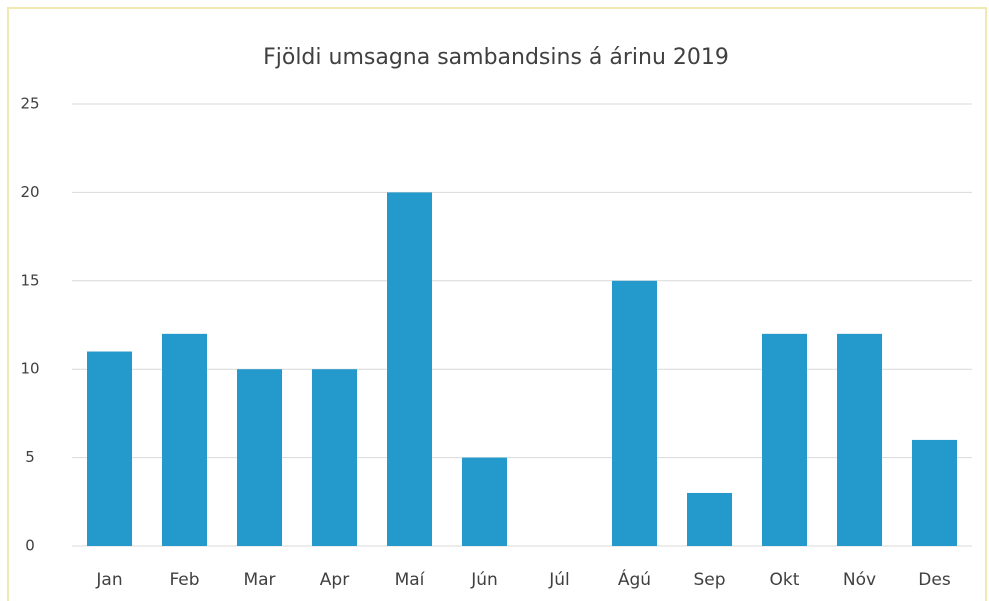  Describe the element at coordinates (709, 580) in the screenshot. I see `x-tick-label: Sep` at that location.